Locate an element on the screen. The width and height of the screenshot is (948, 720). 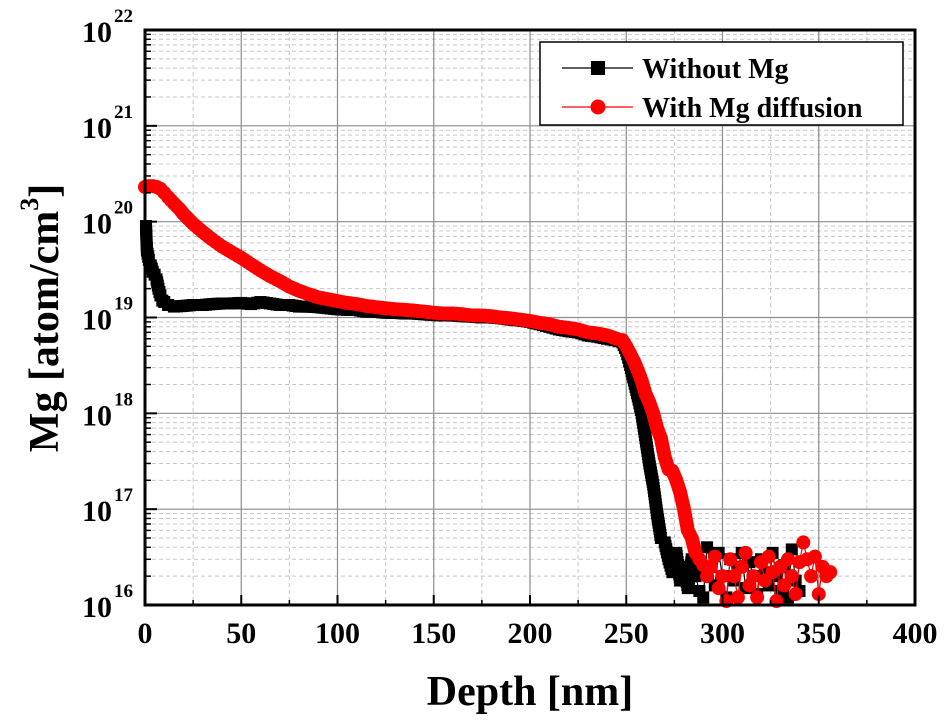
legend-marker-circle is located at coordinates (598, 107).